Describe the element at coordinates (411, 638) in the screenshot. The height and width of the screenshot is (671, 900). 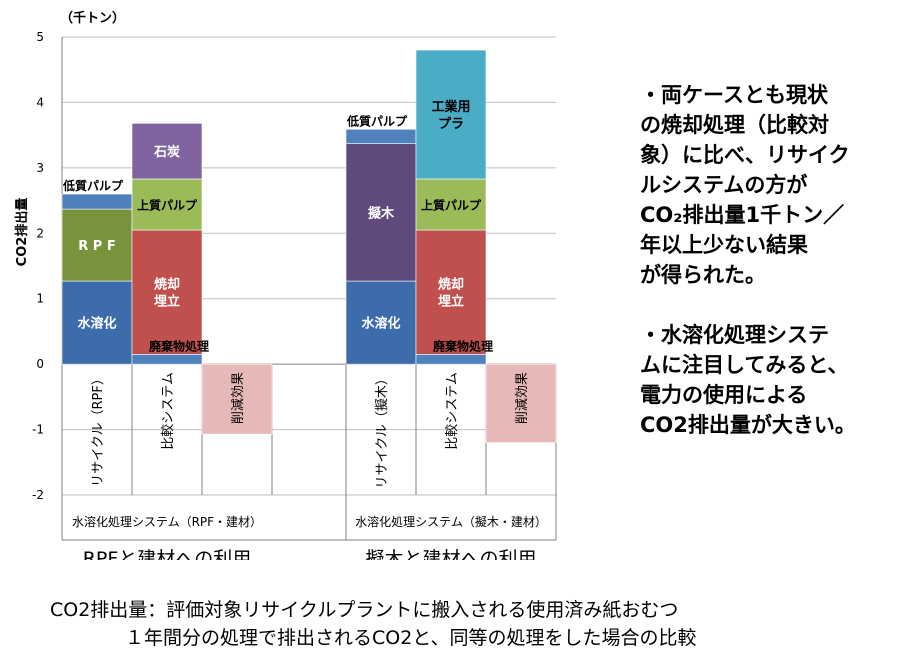
I see `footer-line-2: １年間分の処理で排出されるCO2と、同等の処理をした場合の比較` at that location.